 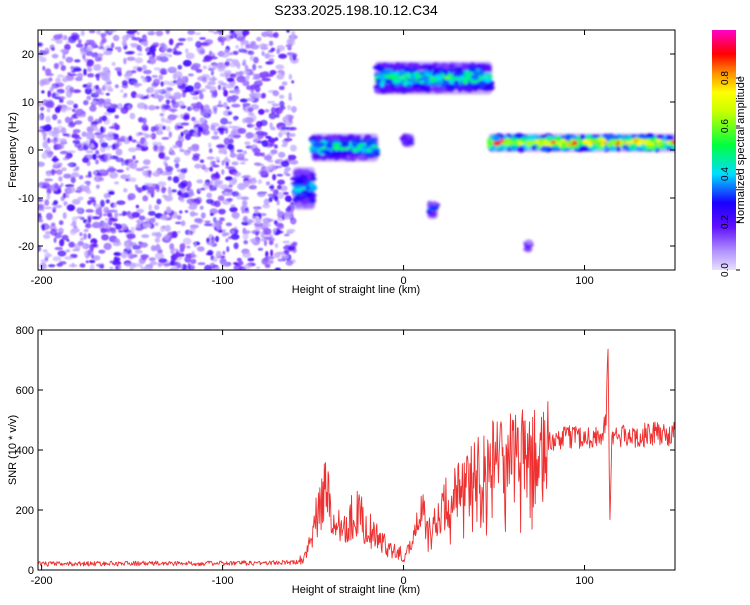 What do you see at coordinates (25, 511) in the screenshot?
I see `y-tick-label: 200` at bounding box center [25, 511].